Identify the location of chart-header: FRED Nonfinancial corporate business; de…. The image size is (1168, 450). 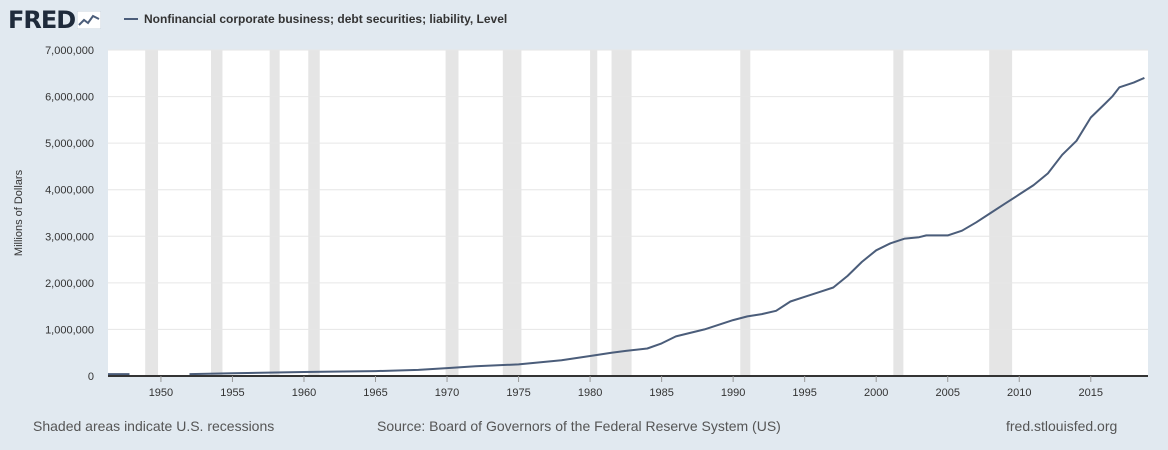
(584, 20).